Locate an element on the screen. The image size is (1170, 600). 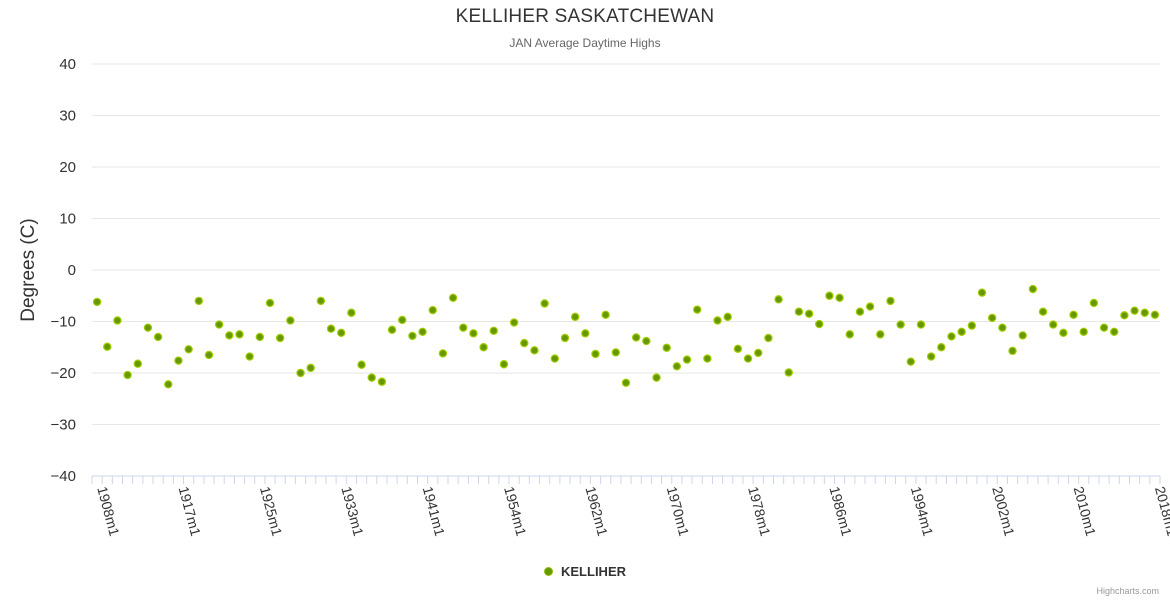
credits-link: Highcharts.com is located at coordinates (1127, 591).